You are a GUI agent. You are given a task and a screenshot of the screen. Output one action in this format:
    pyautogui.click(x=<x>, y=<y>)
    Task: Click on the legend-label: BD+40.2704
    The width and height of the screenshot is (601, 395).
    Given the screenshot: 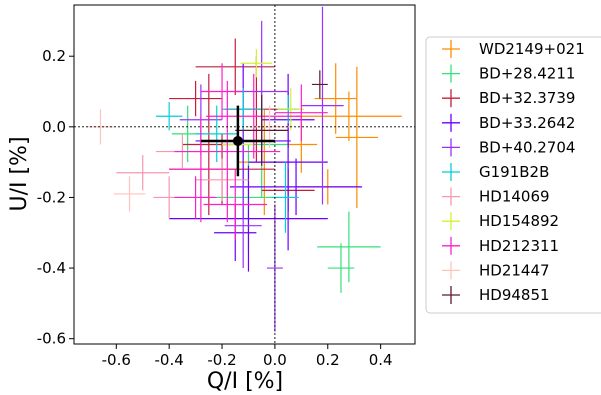 What is the action you would take?
    pyautogui.click(x=527, y=147)
    